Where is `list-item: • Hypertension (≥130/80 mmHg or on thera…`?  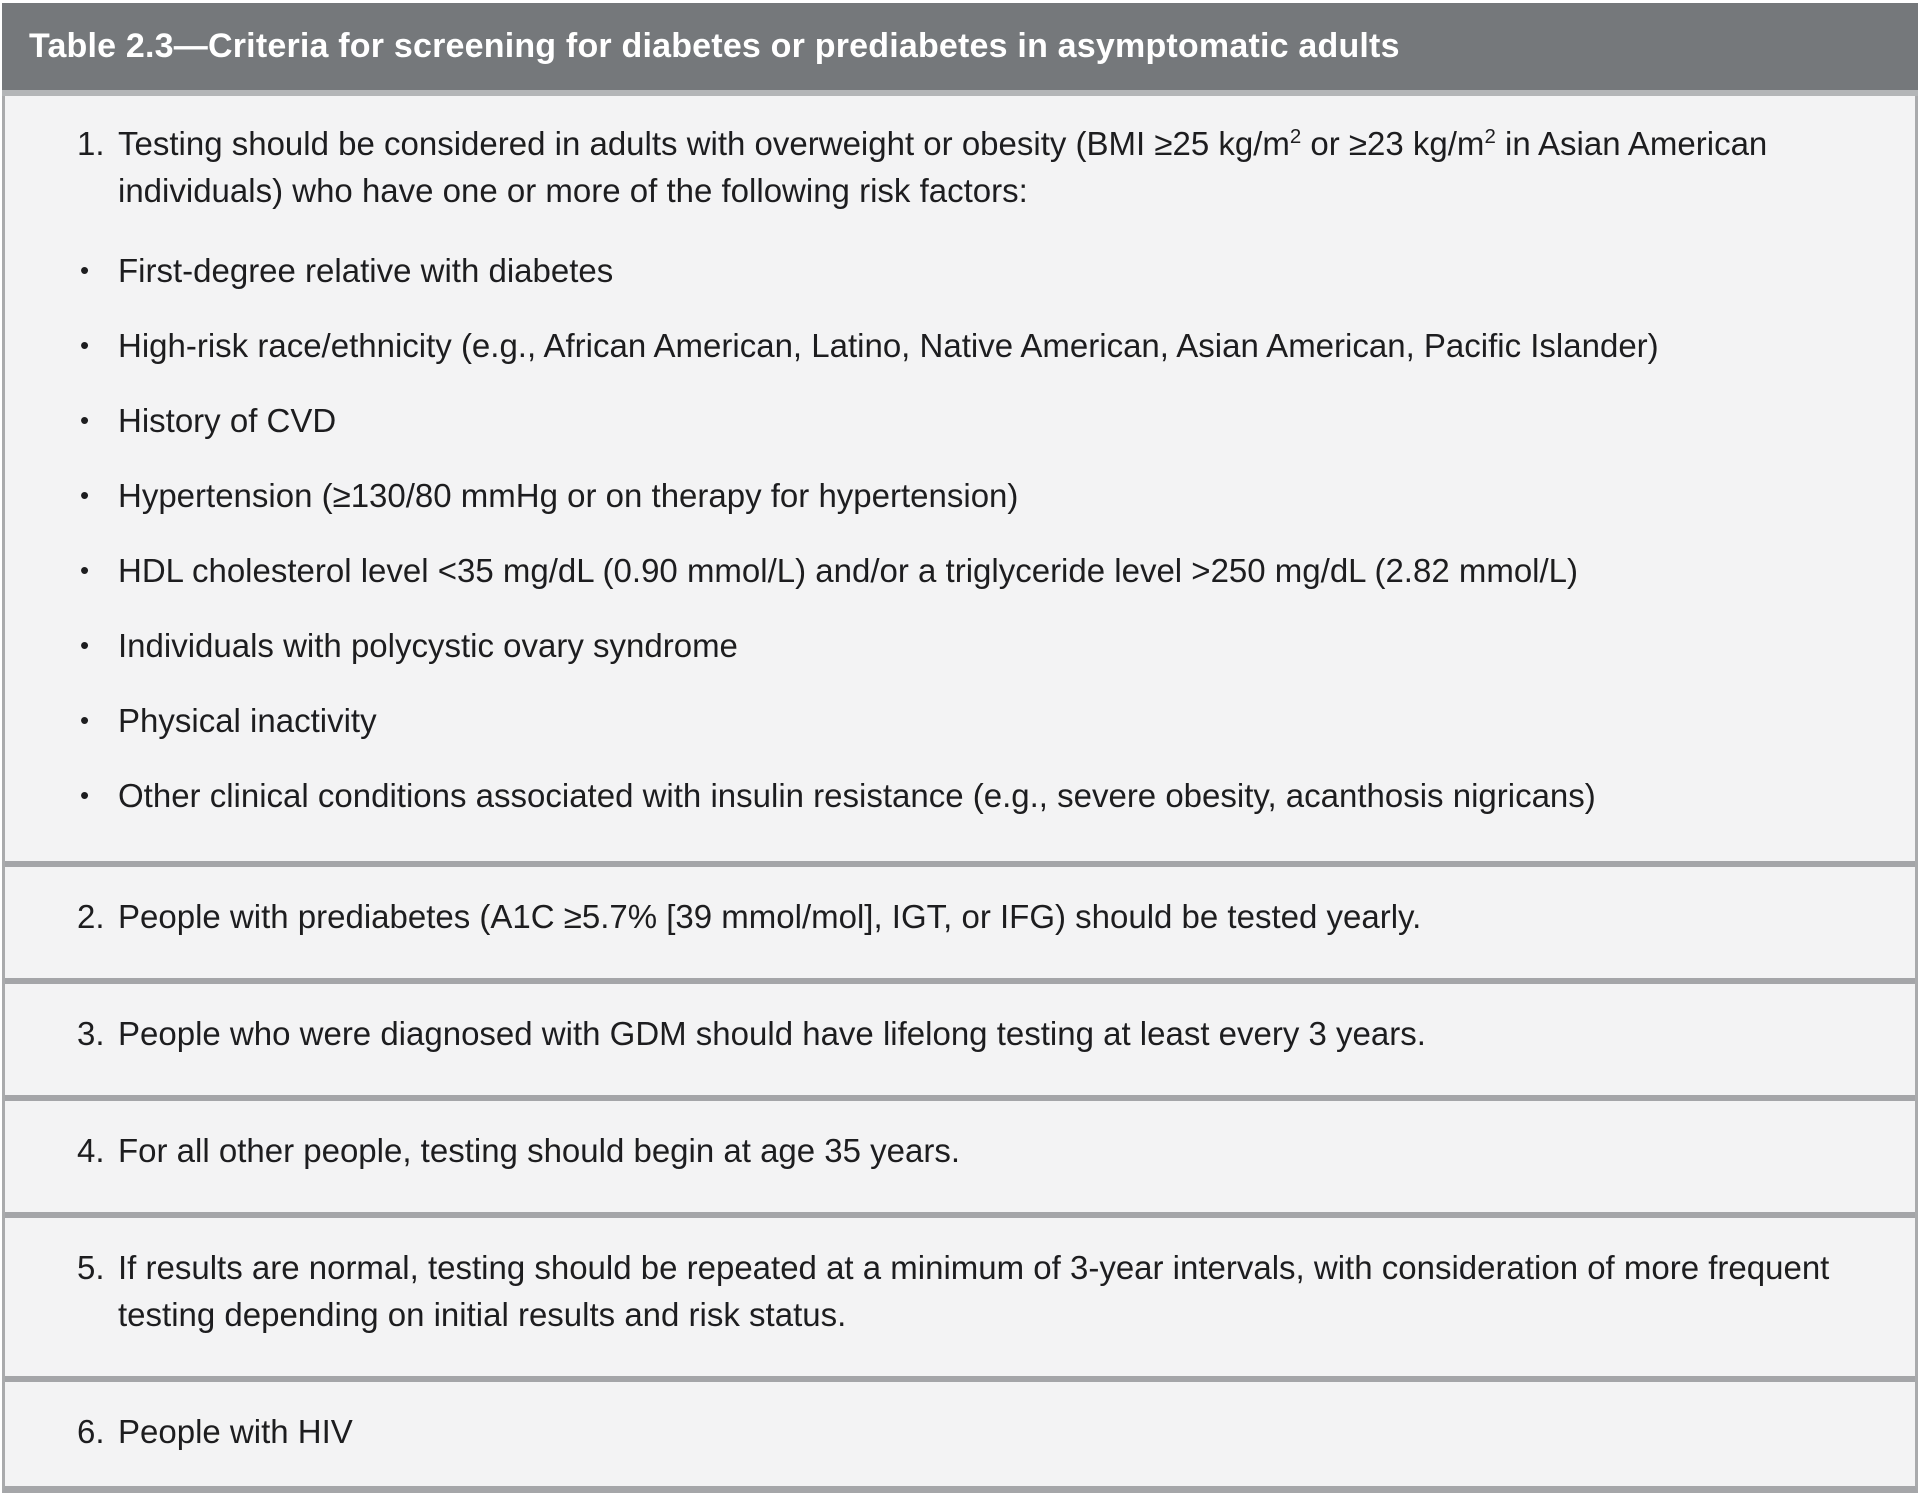 list-item: • Hypertension (≥130/80 mmHg or on thera… is located at coordinates (976, 495).